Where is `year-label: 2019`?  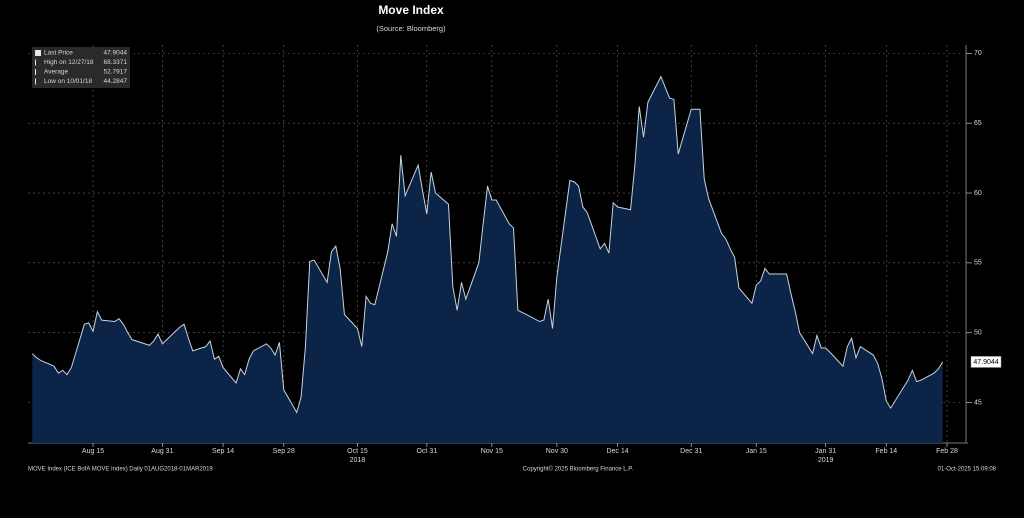 year-label: 2019 is located at coordinates (826, 460).